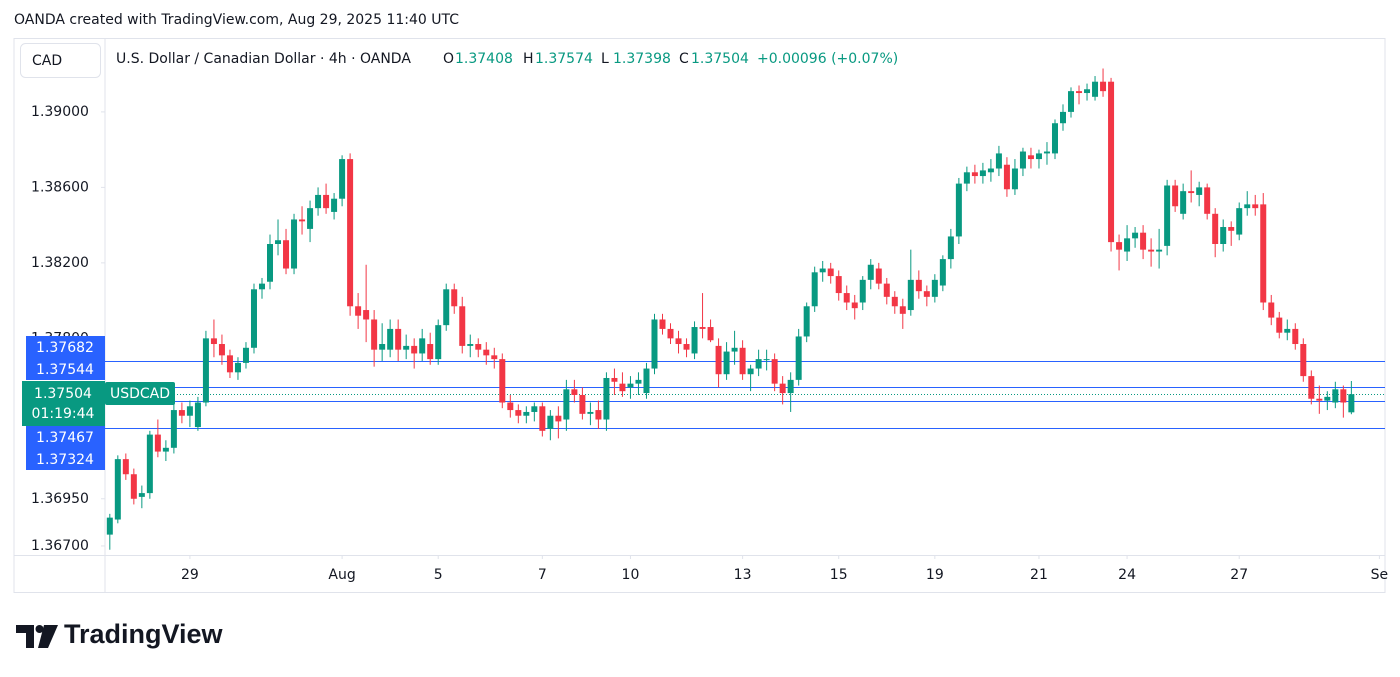 Image resolution: width=1400 pixels, height=677 pixels. What do you see at coordinates (37, 636) in the screenshot?
I see `brand-logo` at bounding box center [37, 636].